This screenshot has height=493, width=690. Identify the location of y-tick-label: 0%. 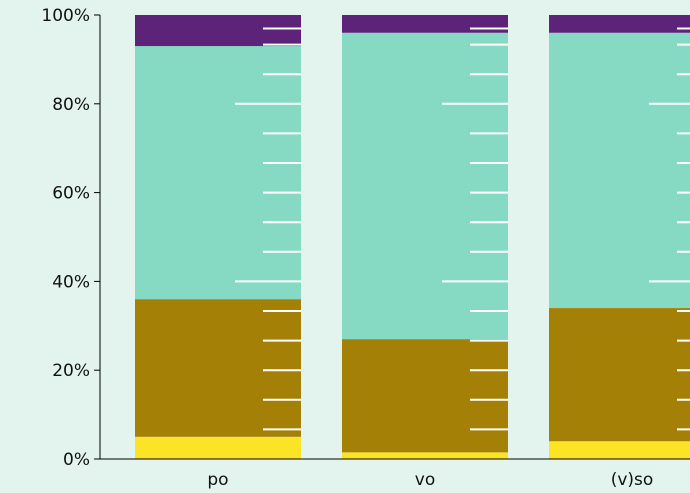
(76, 460).